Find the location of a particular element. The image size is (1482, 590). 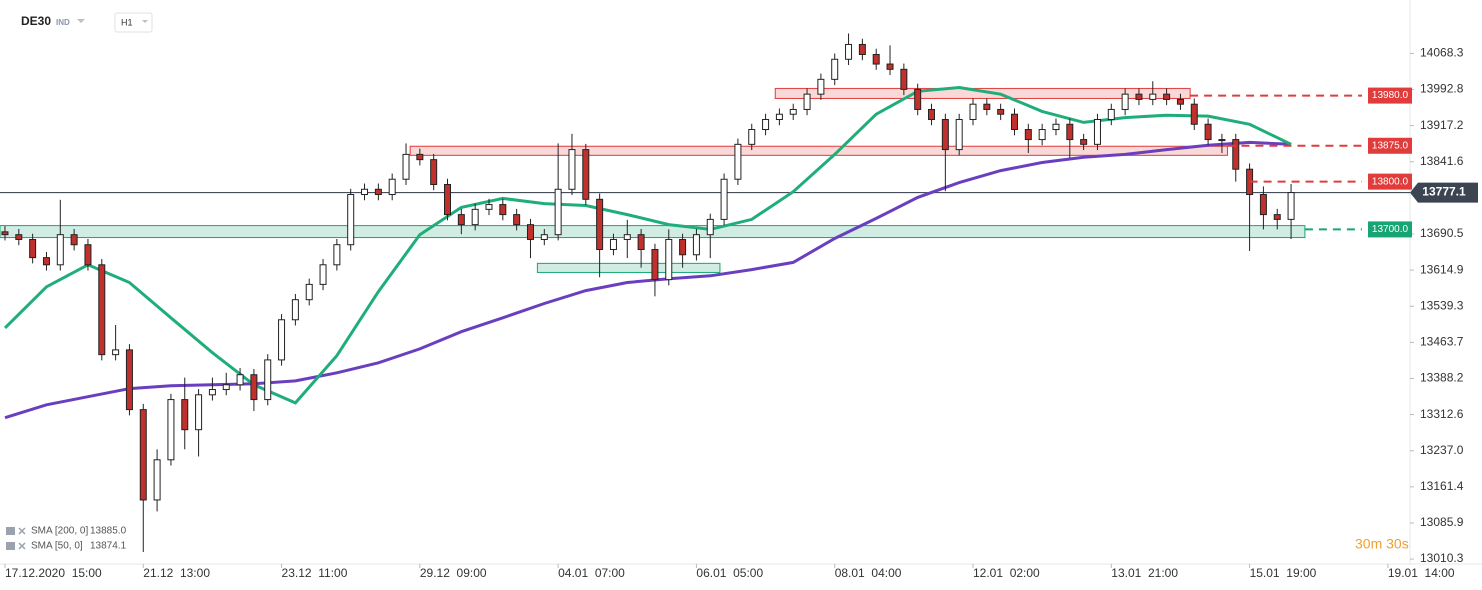

legend-value: 13885.0 is located at coordinates (108, 531).